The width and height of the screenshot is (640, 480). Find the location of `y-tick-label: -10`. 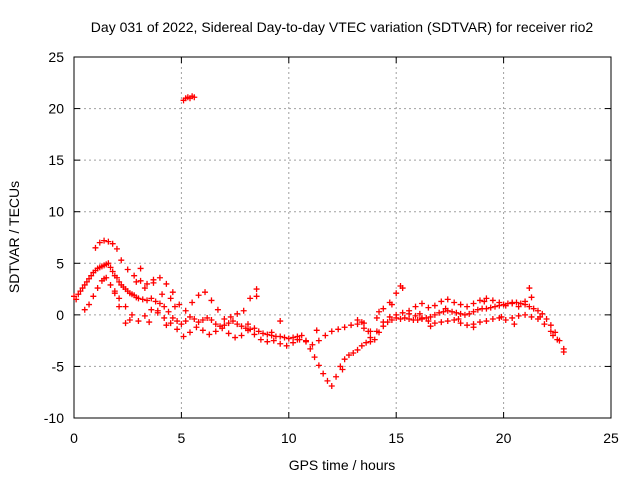

y-tick-label: -10 is located at coordinates (54, 418).